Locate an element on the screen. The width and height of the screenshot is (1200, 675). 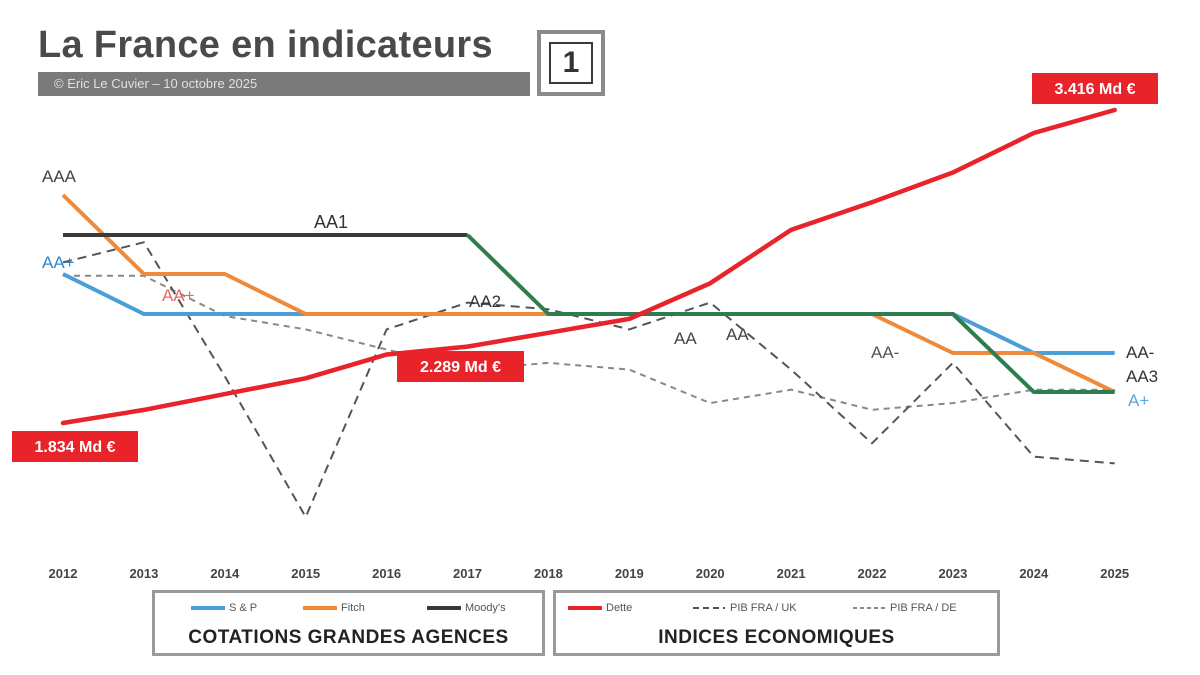
legend-item-dette: Dette is located at coordinates (600, 608).